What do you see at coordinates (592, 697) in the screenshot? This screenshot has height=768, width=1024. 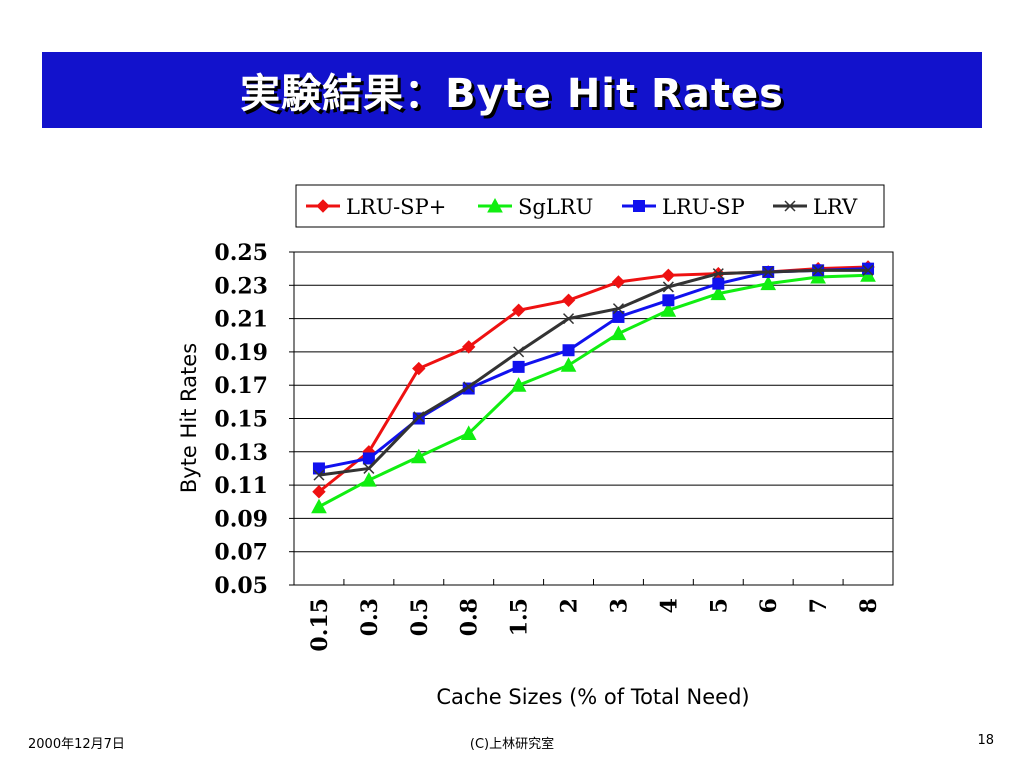 I see `x-axis-label: Cache Sizes (% of Total Need)` at bounding box center [592, 697].